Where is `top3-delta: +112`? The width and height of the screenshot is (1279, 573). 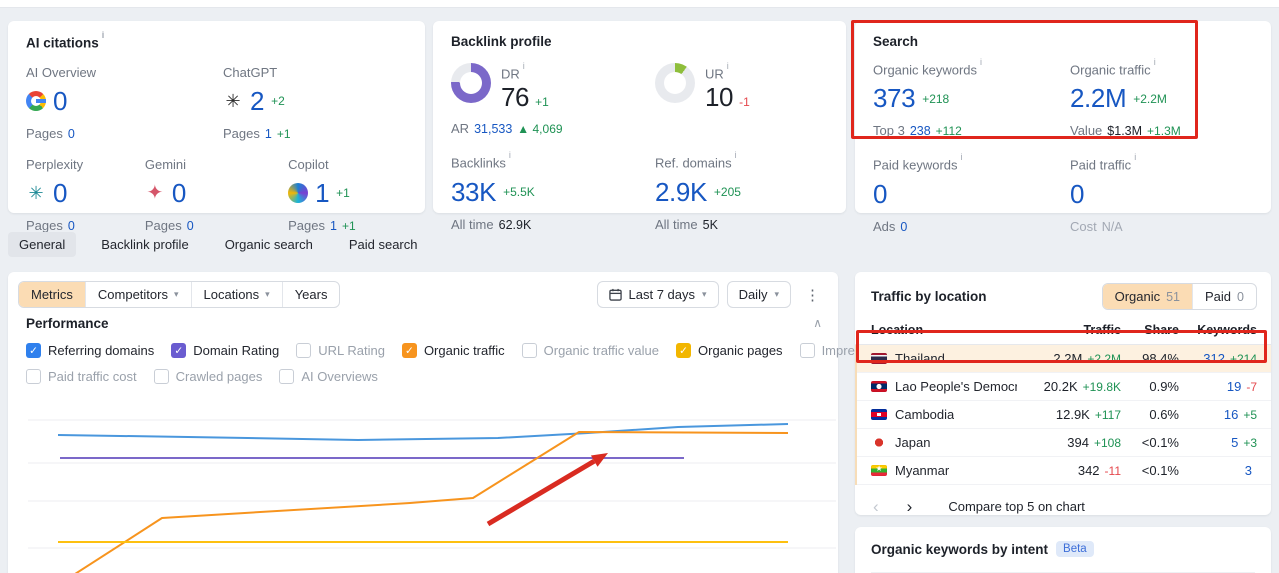 top3-delta: +112 is located at coordinates (948, 131).